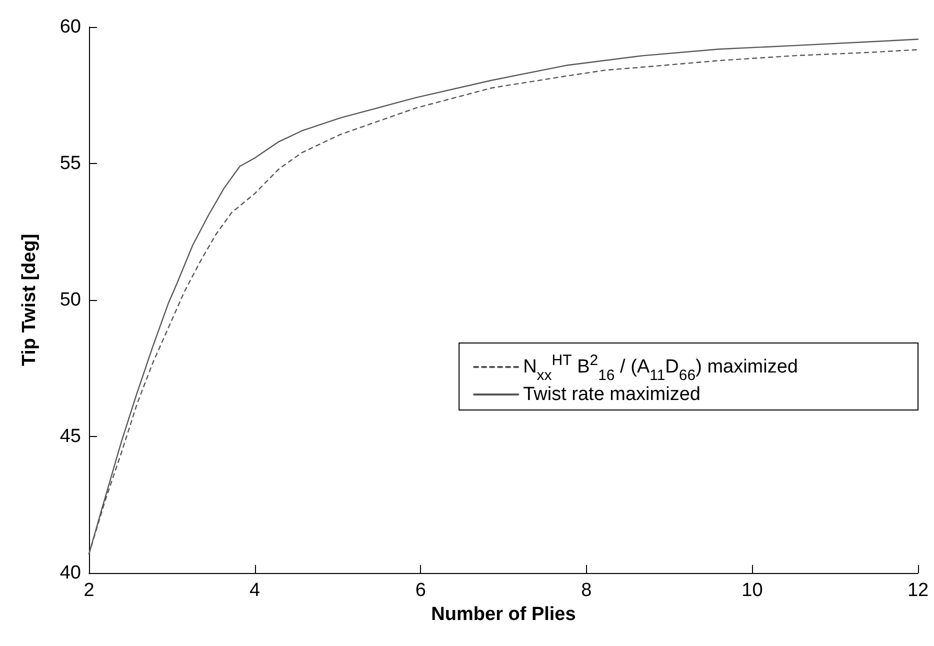 The height and width of the screenshot is (646, 934). I want to click on x-tick-label: 12, so click(918, 590).